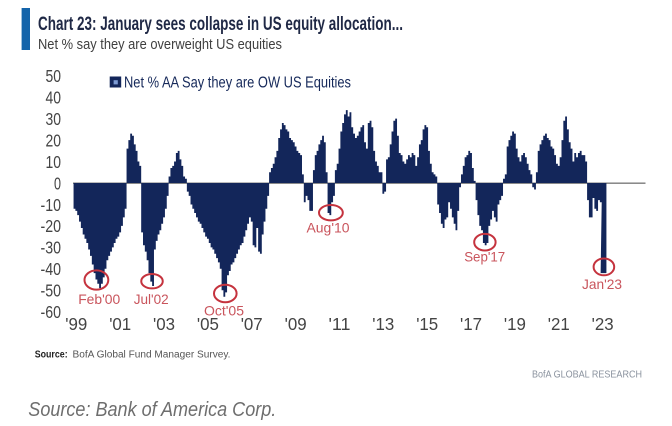  What do you see at coordinates (152, 409) in the screenshot?
I see `svg-text: Source: Bank of America Corp.` at bounding box center [152, 409].